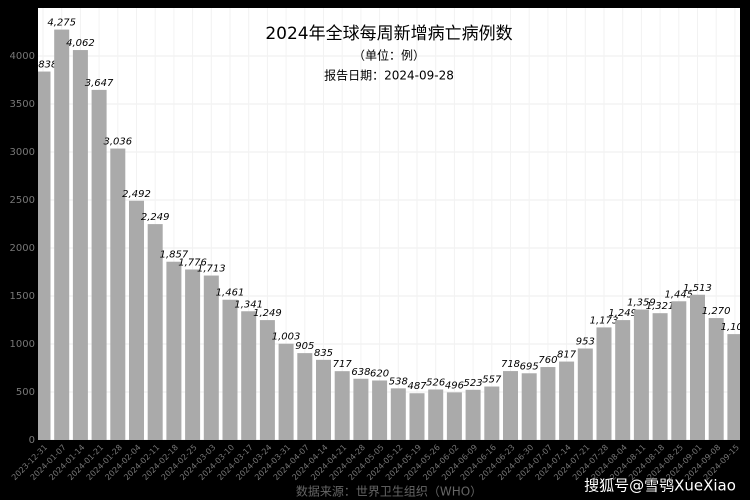 The height and width of the screenshot is (500, 750). What do you see at coordinates (25, 392) in the screenshot?
I see `y-tick-label: 500` at bounding box center [25, 392].